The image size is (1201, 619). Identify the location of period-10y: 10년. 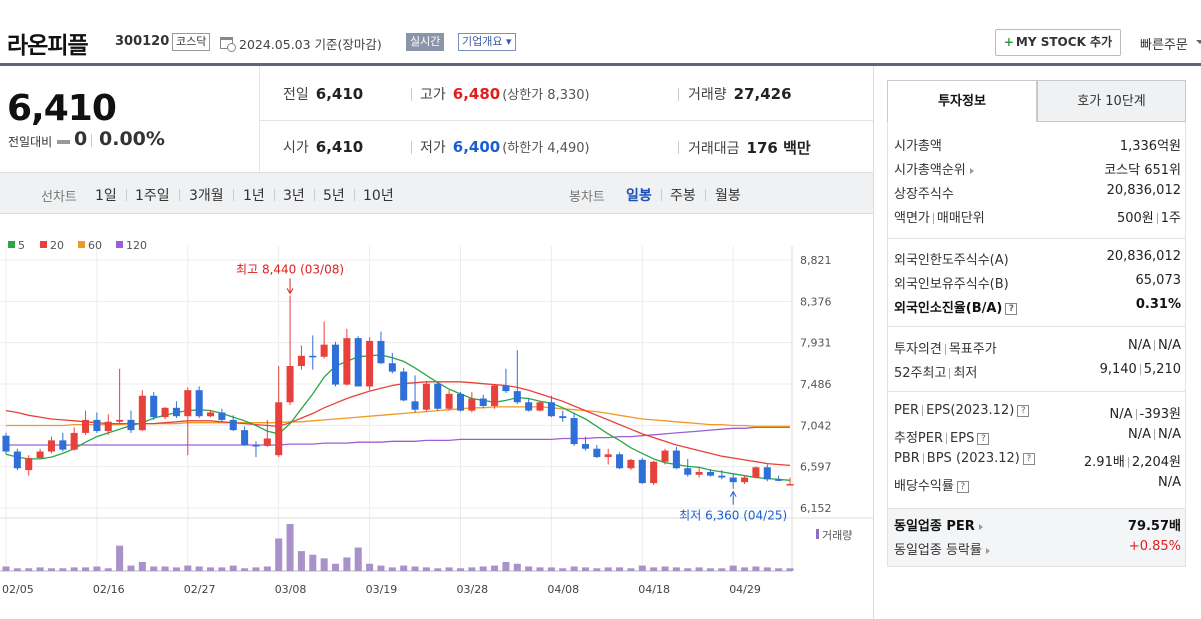
(378, 196).